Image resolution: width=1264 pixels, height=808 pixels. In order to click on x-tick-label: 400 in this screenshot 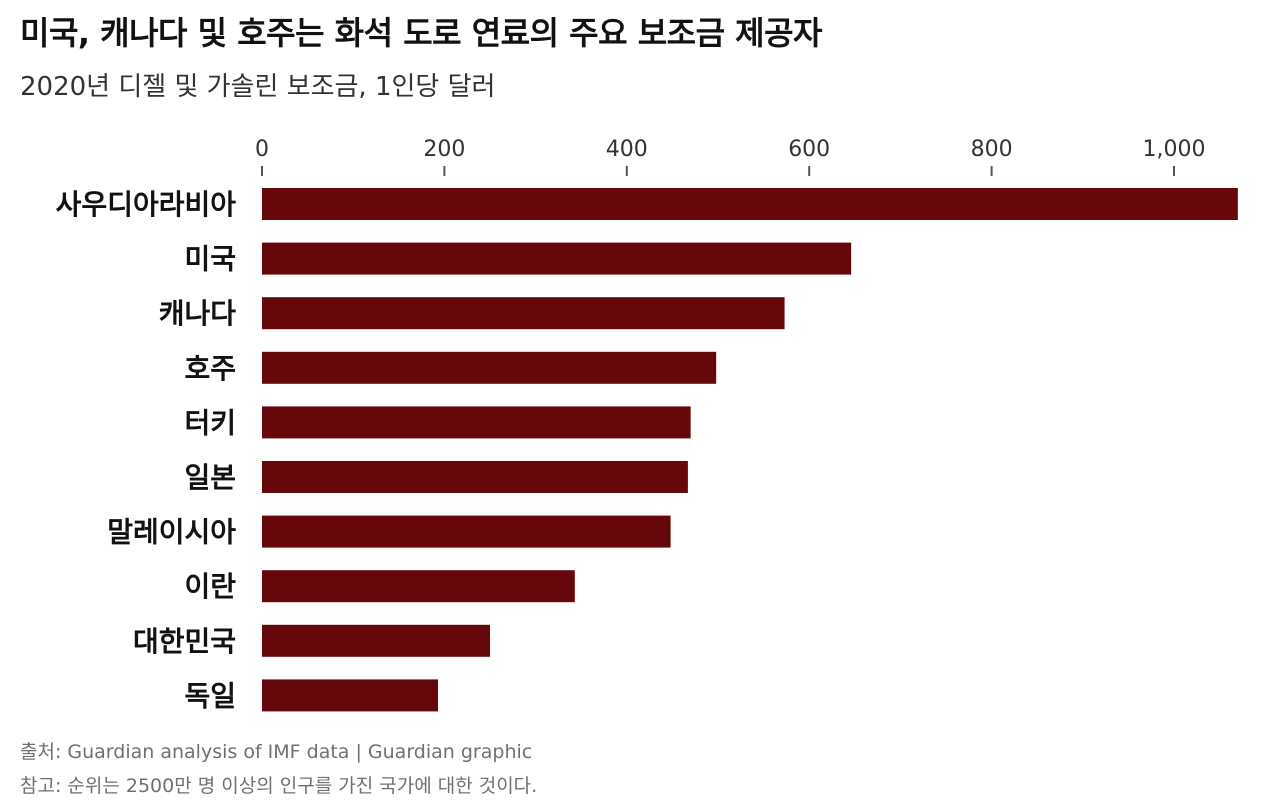, I will do `click(627, 149)`.